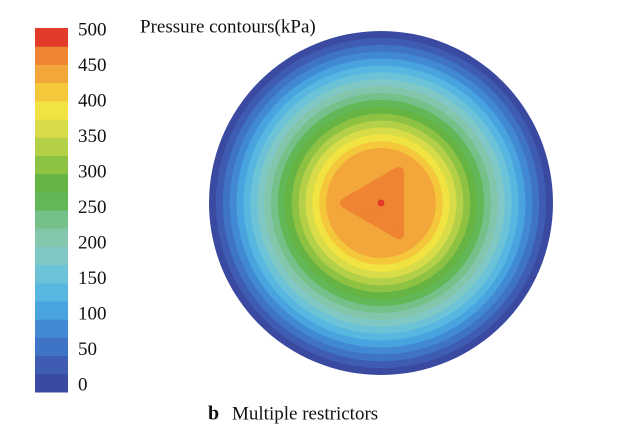 This screenshot has height=443, width=640. Describe the element at coordinates (374, 203) in the screenshot. I see `contour-core` at that location.